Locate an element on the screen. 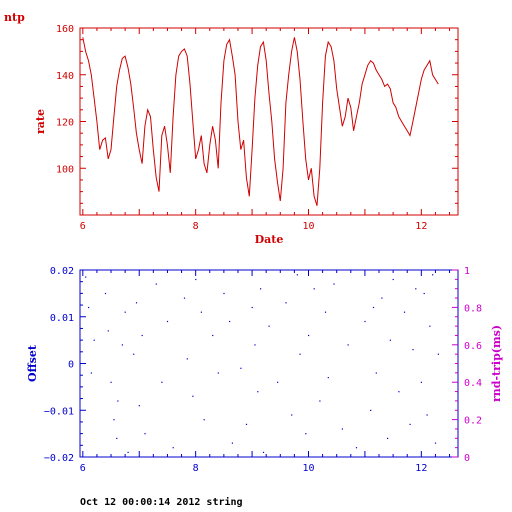  y-tick-label: 140 is located at coordinates (65, 76).